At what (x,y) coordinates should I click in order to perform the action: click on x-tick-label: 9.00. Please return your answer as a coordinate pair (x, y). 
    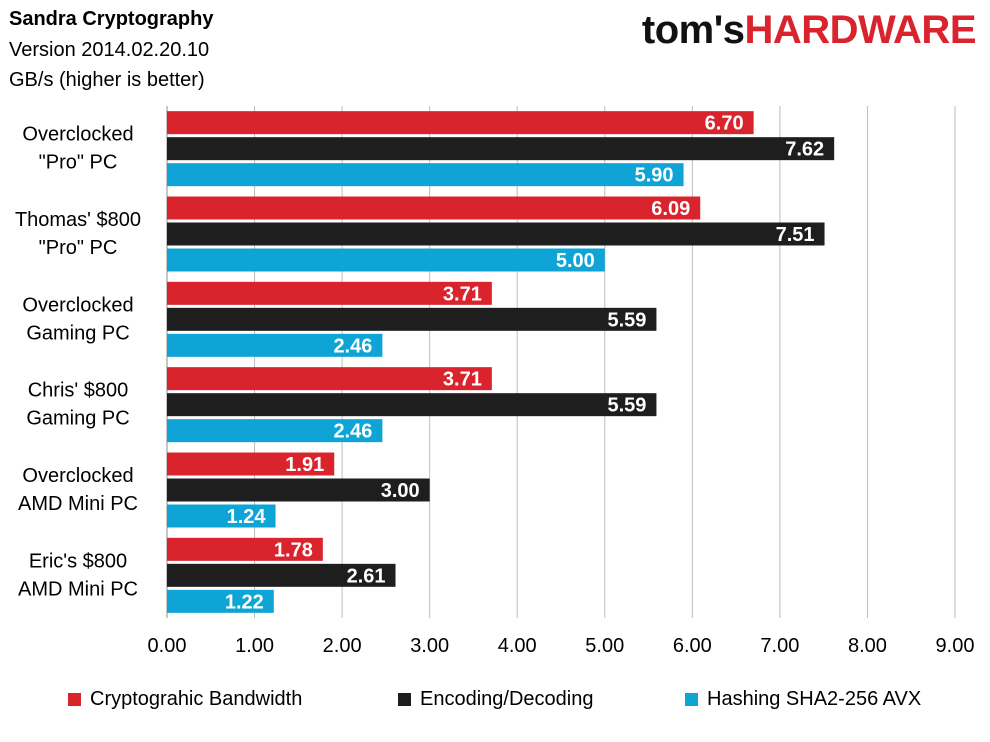
    Looking at the image, I should click on (955, 646).